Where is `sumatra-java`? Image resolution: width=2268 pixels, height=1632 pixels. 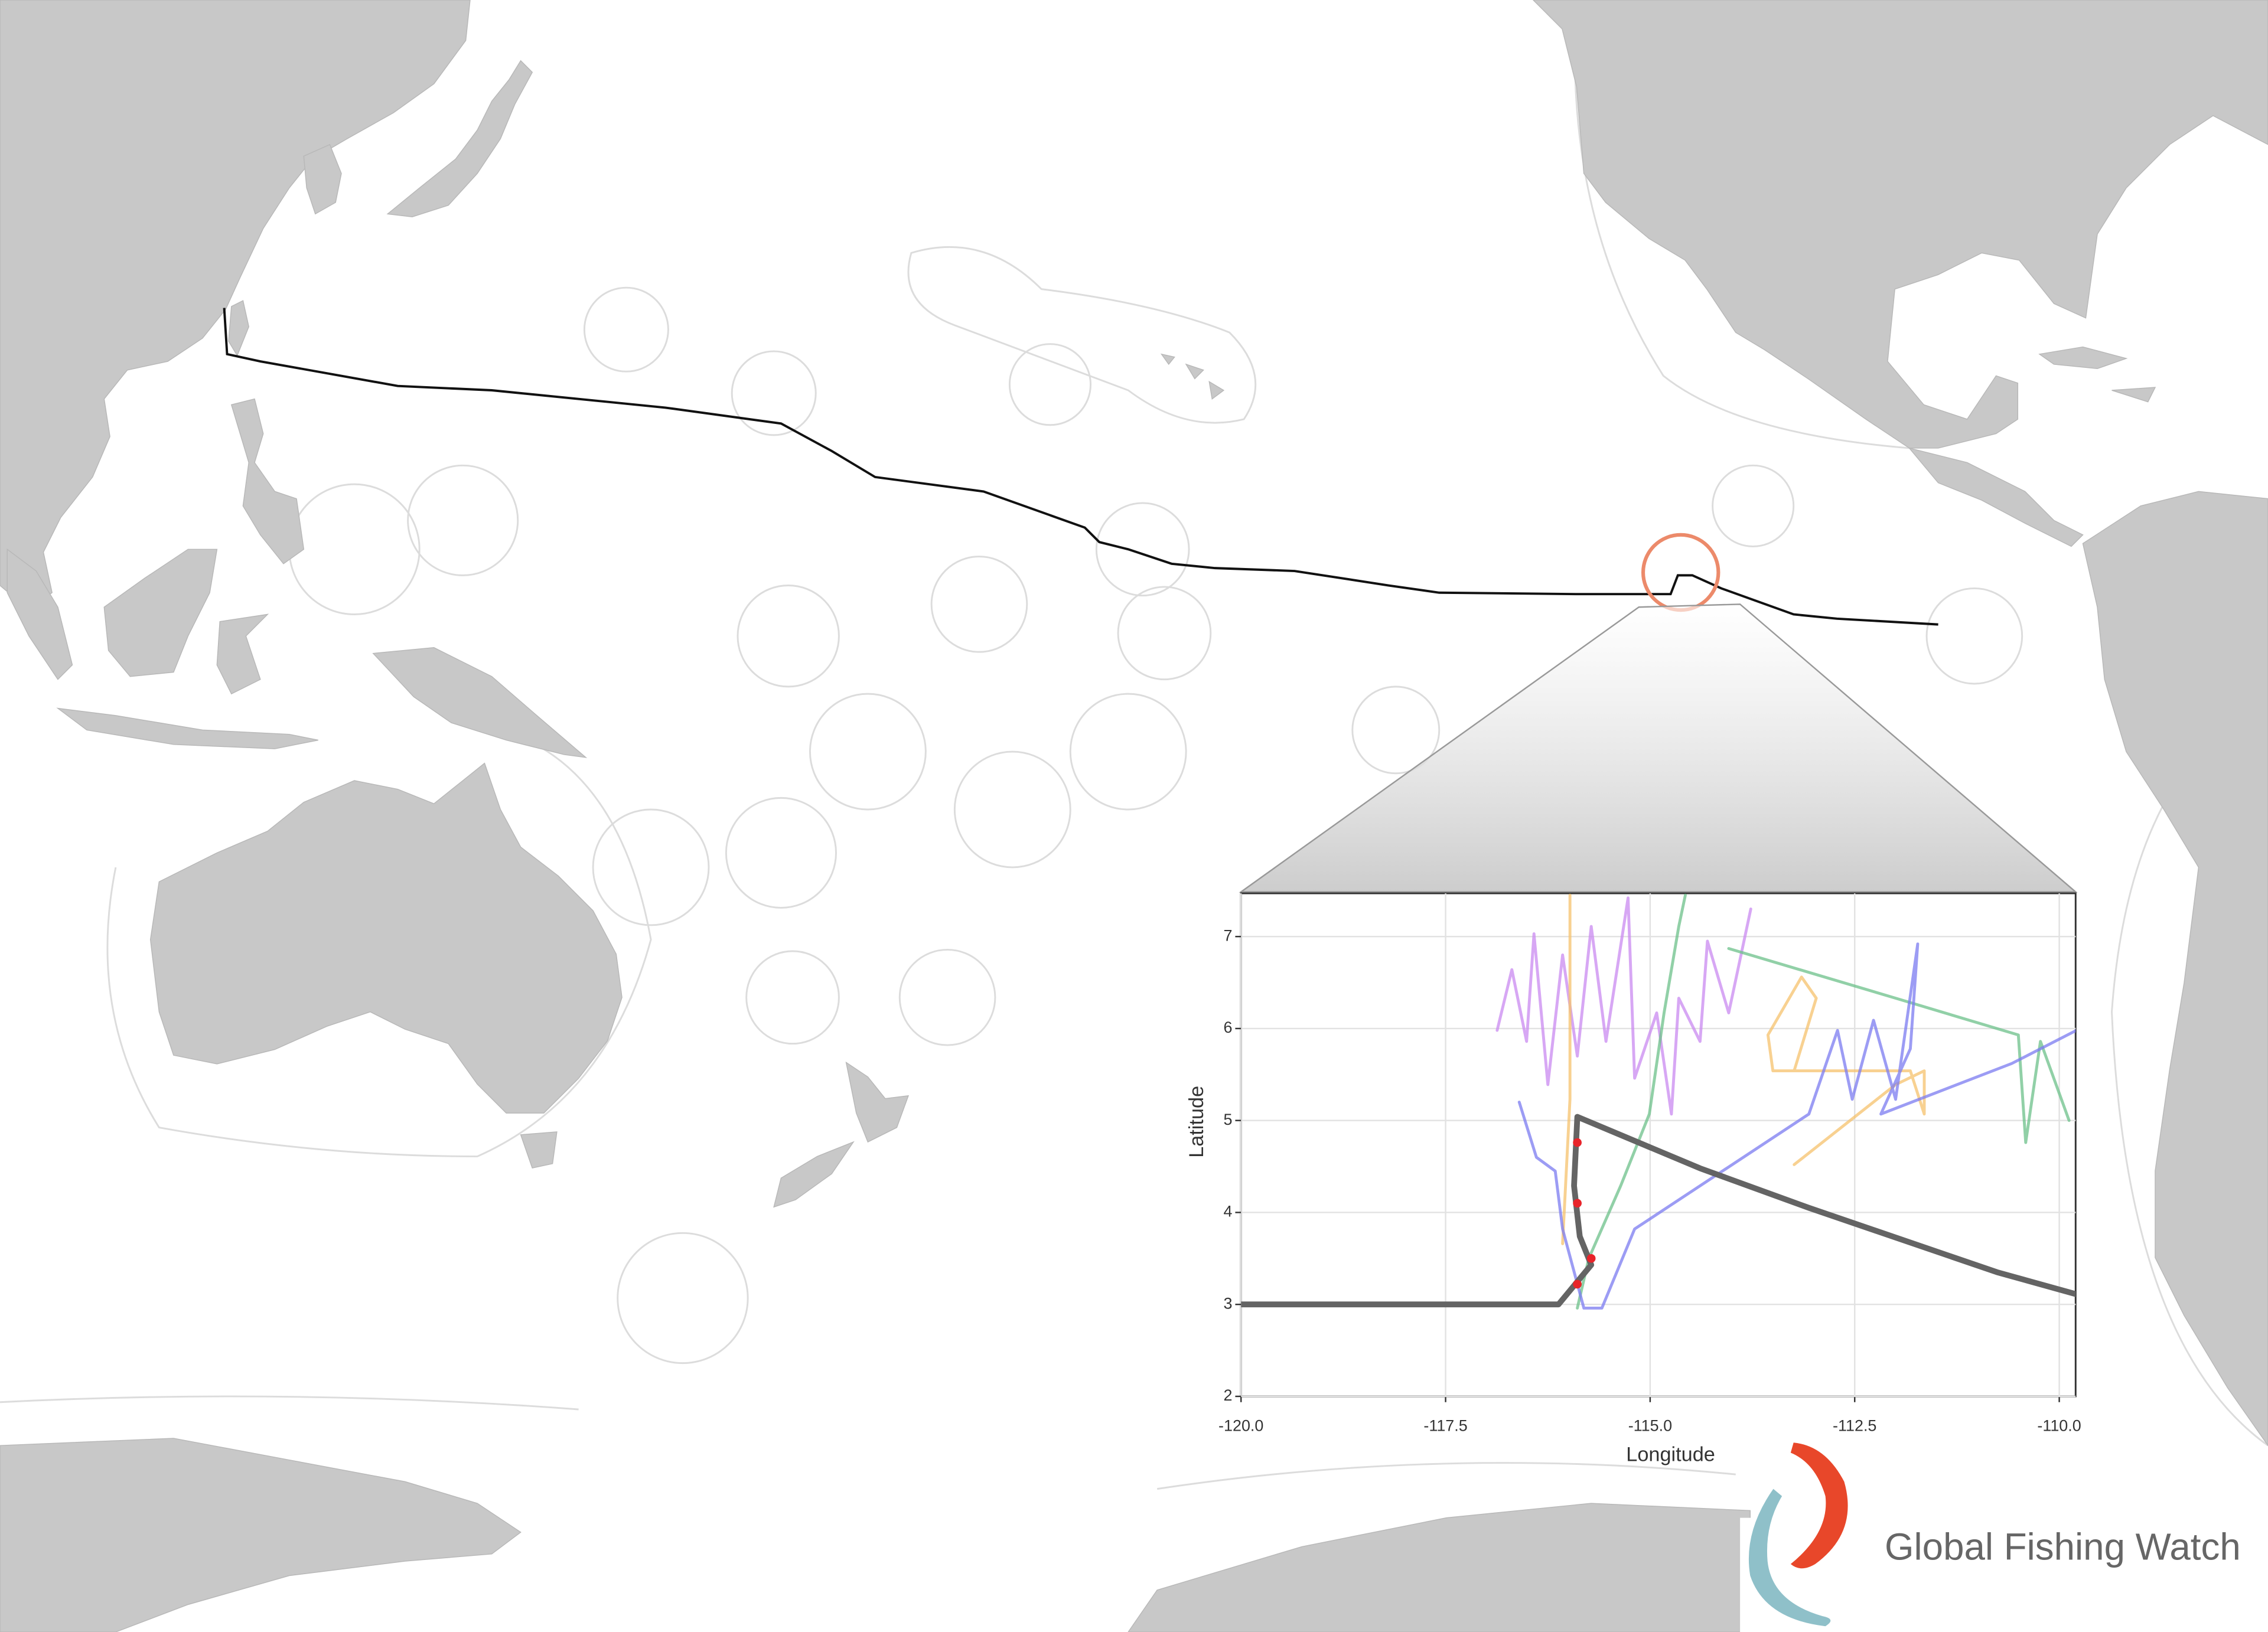 sumatra-java is located at coordinates (162, 648).